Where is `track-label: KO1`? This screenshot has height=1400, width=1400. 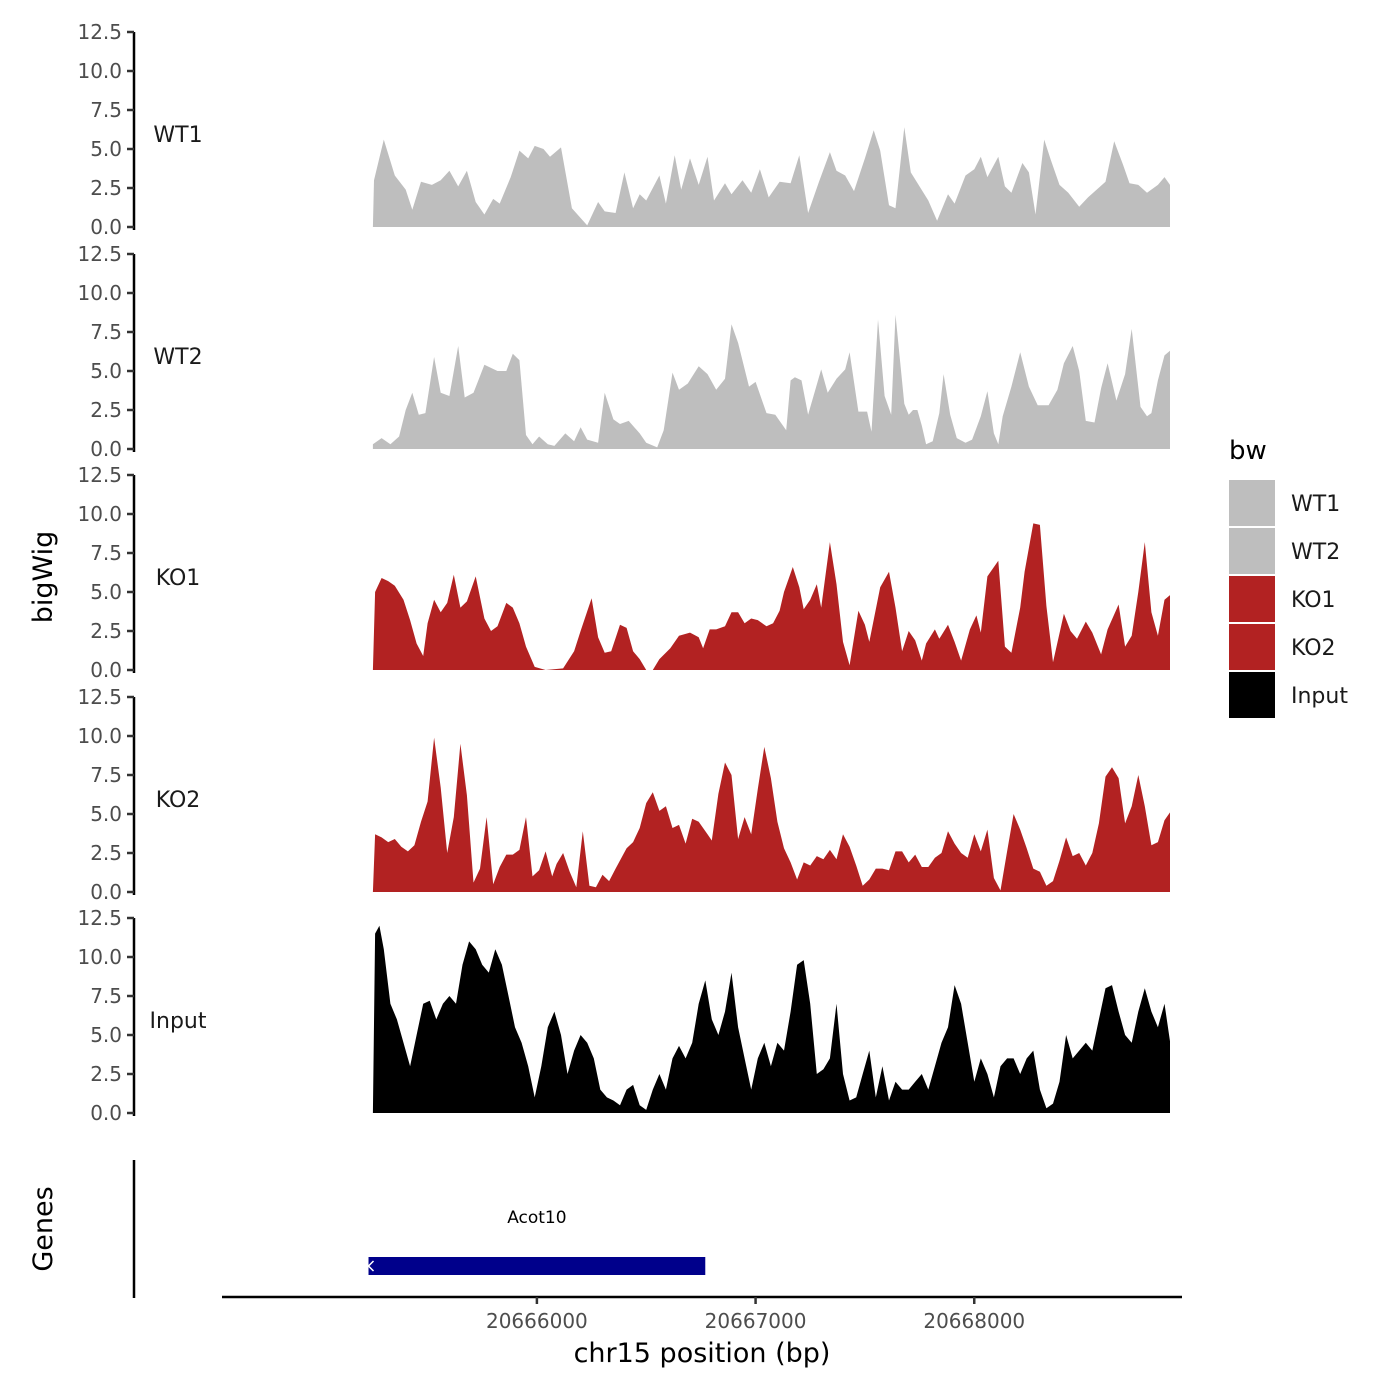 track-label: KO1 is located at coordinates (178, 578).